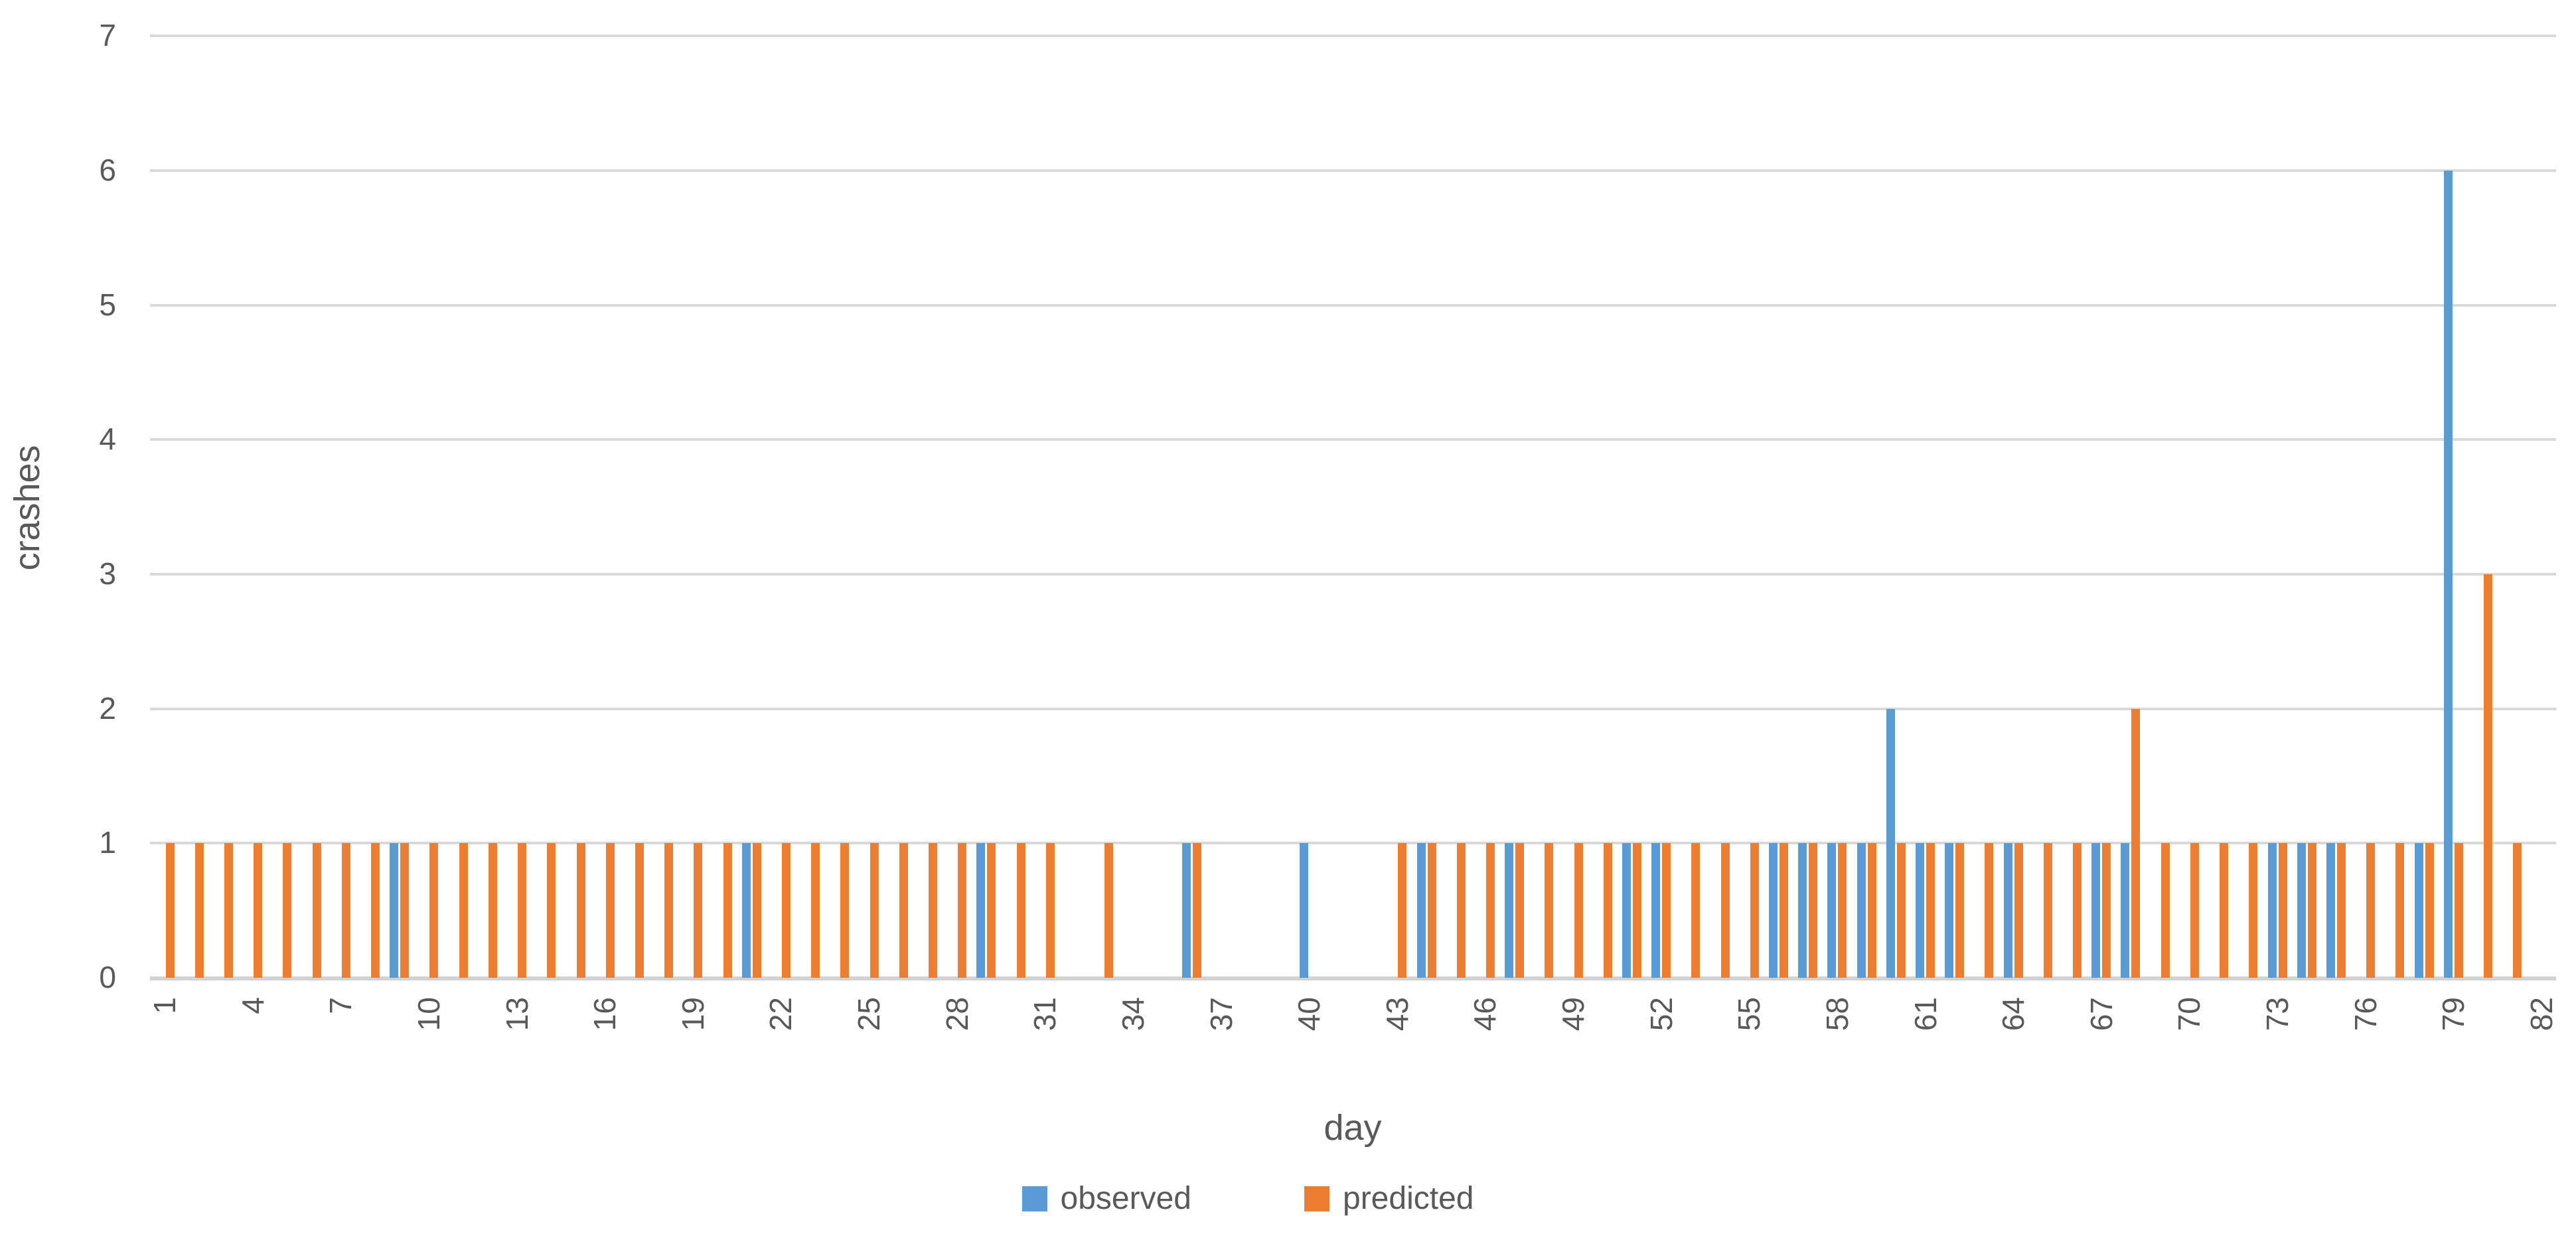 Image resolution: width=2576 pixels, height=1240 pixels. What do you see at coordinates (516, 1014) in the screenshot?
I see `x-tick-label: 13` at bounding box center [516, 1014].